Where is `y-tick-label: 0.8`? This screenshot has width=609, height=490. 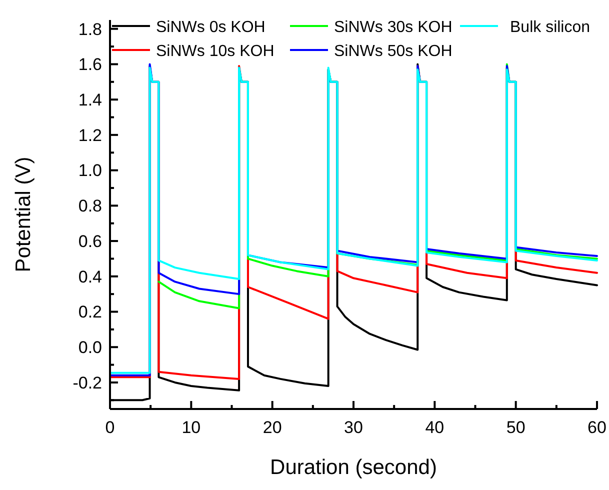
y-tick-label: 0.8 is located at coordinates (90, 206).